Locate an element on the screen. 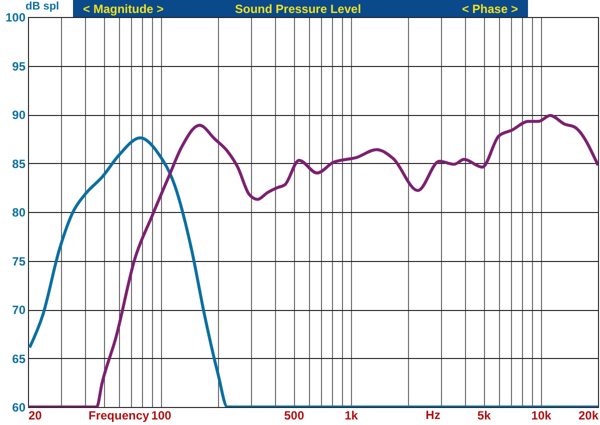 The image size is (600, 425). y-tick-label: 95 is located at coordinates (19, 66).